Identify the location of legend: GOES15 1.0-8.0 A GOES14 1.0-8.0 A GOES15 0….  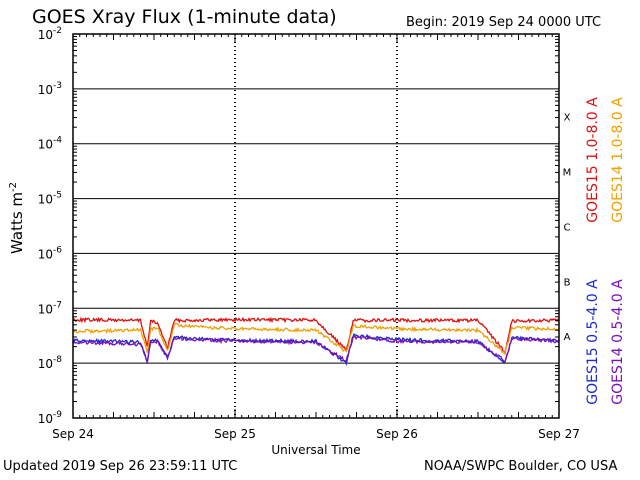
(605, 251).